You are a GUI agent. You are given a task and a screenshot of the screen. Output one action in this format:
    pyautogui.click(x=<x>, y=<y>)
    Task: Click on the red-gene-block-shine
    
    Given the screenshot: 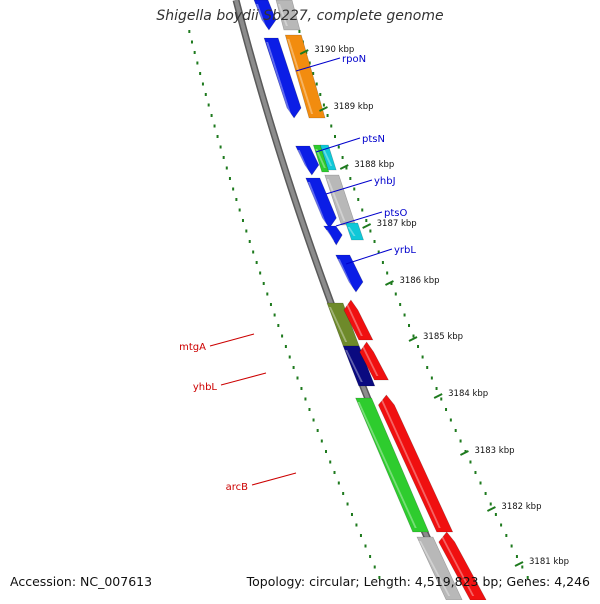 What is the action you would take?
    pyautogui.click(x=354, y=320)
    